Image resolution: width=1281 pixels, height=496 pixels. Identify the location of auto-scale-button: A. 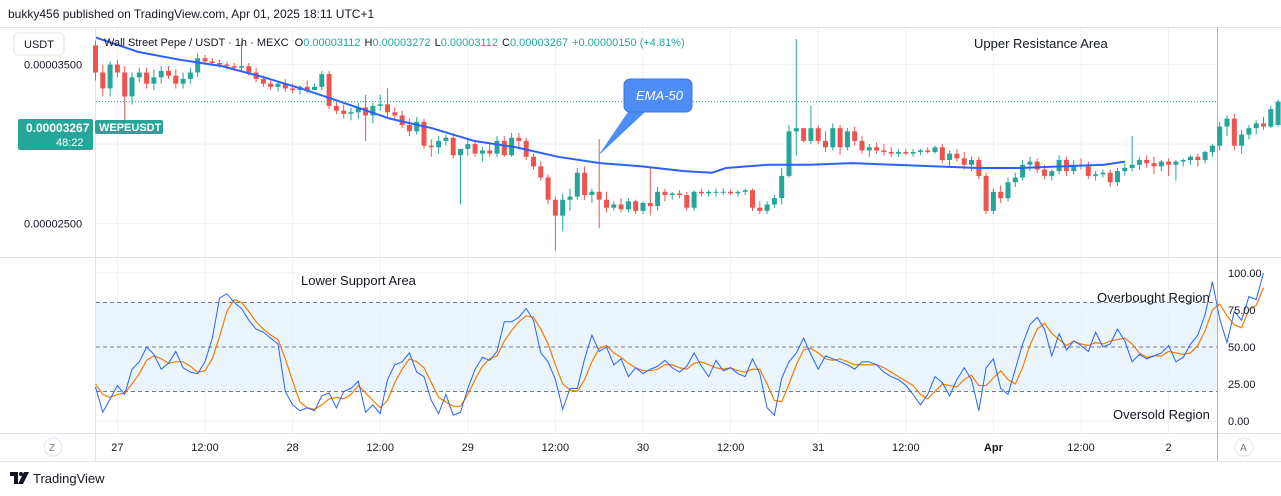
(1244, 447).